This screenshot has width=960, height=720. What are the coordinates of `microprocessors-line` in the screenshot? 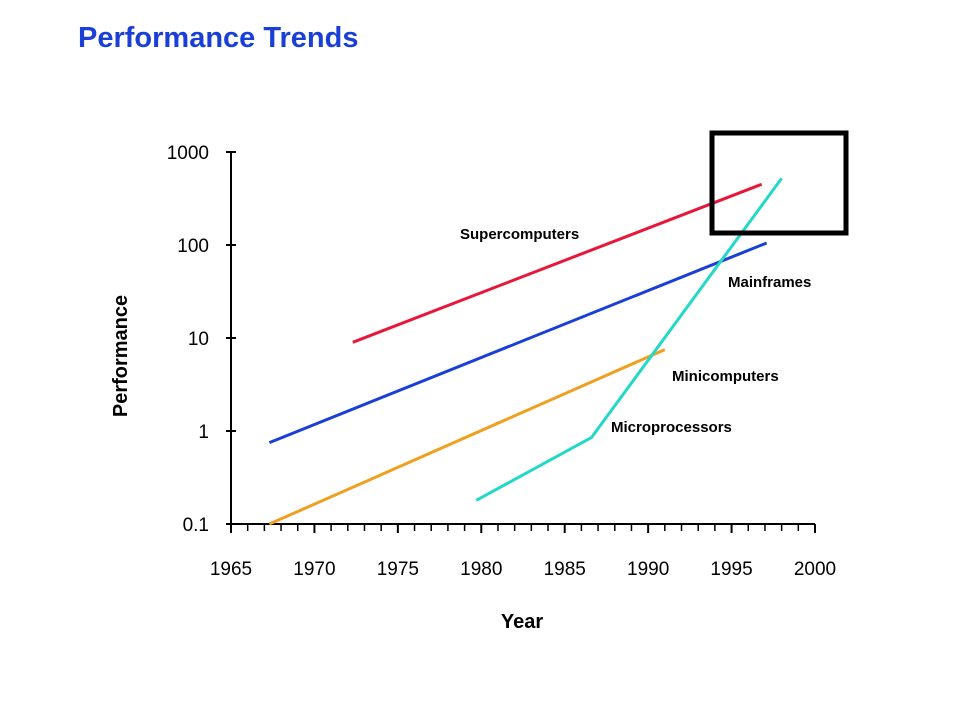 It's located at (629, 339).